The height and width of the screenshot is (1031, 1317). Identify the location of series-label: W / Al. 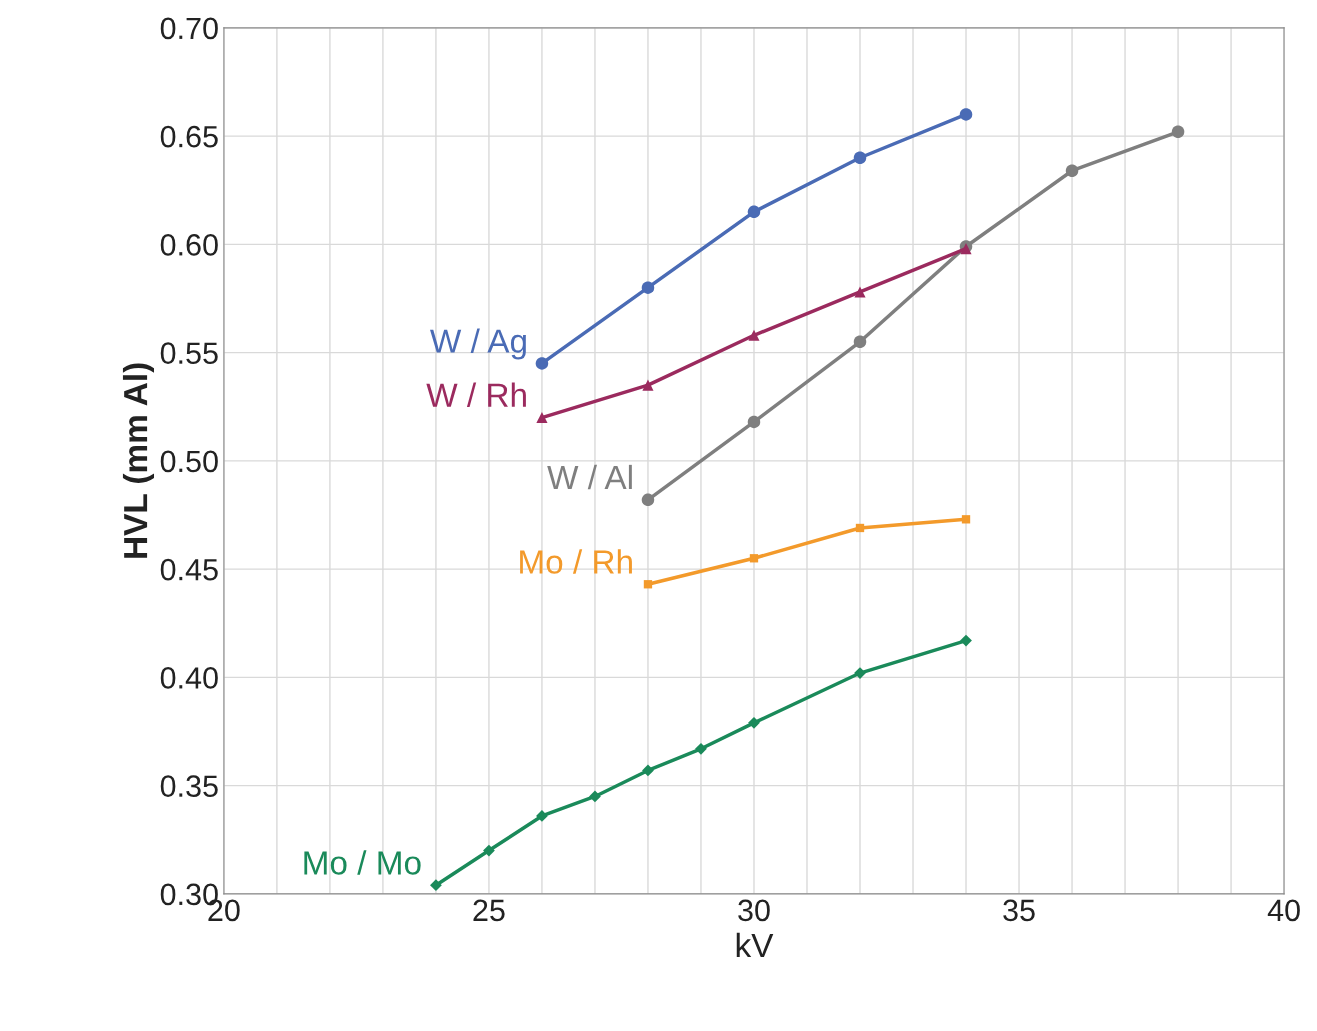
(589, 477).